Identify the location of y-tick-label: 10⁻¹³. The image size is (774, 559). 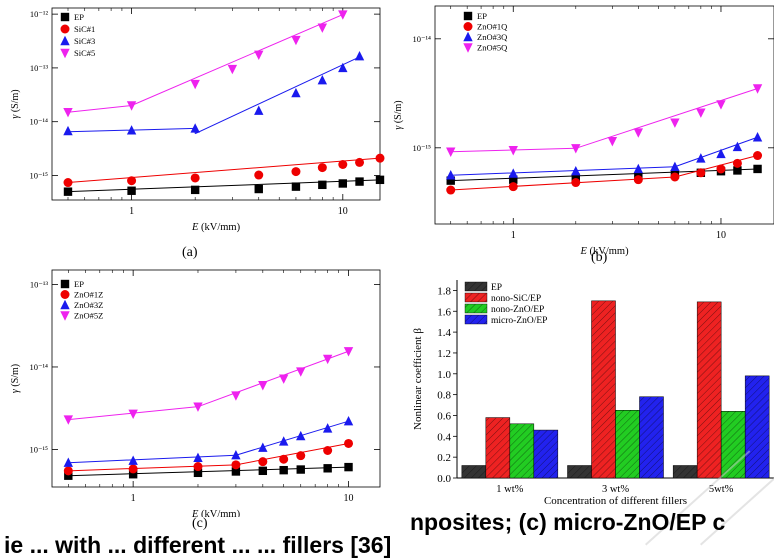
(39, 285).